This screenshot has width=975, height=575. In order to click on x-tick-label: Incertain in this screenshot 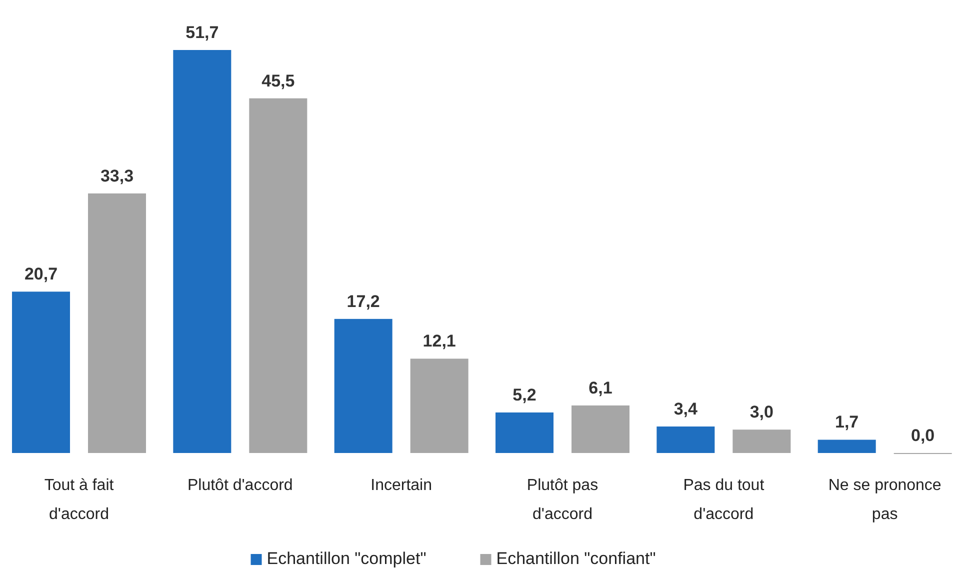, I will do `click(401, 485)`.